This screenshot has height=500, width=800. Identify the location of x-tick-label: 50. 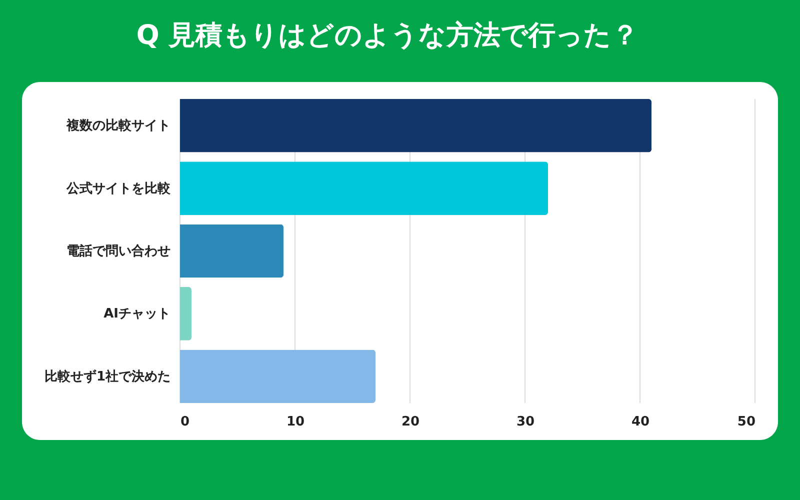
(746, 422).